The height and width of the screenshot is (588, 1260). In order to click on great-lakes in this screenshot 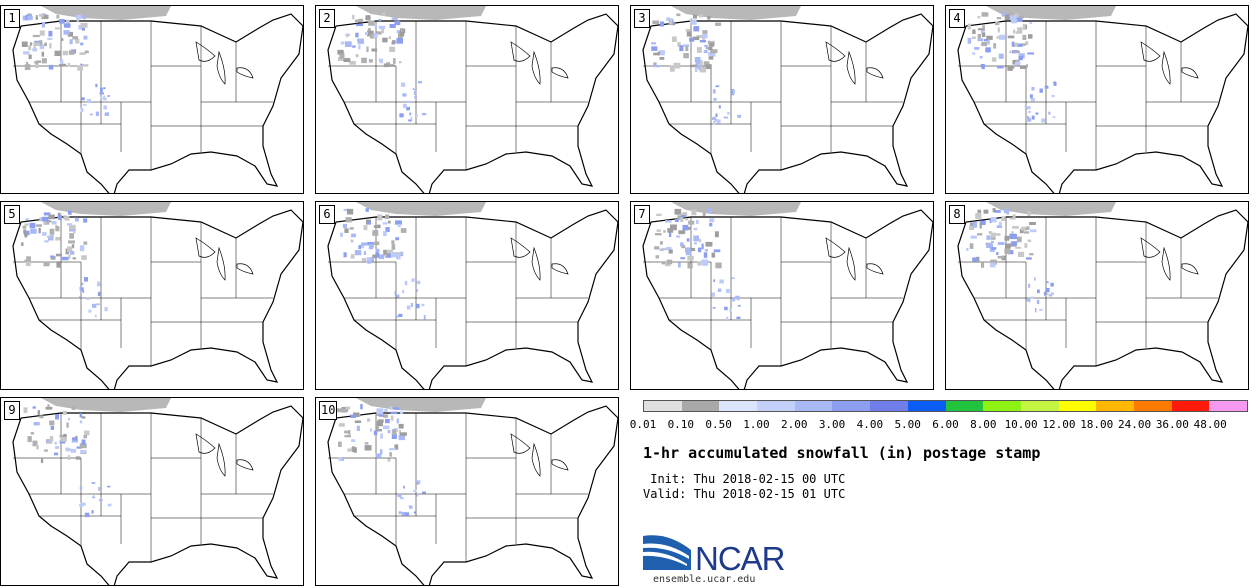, I will do `click(854, 63)`.